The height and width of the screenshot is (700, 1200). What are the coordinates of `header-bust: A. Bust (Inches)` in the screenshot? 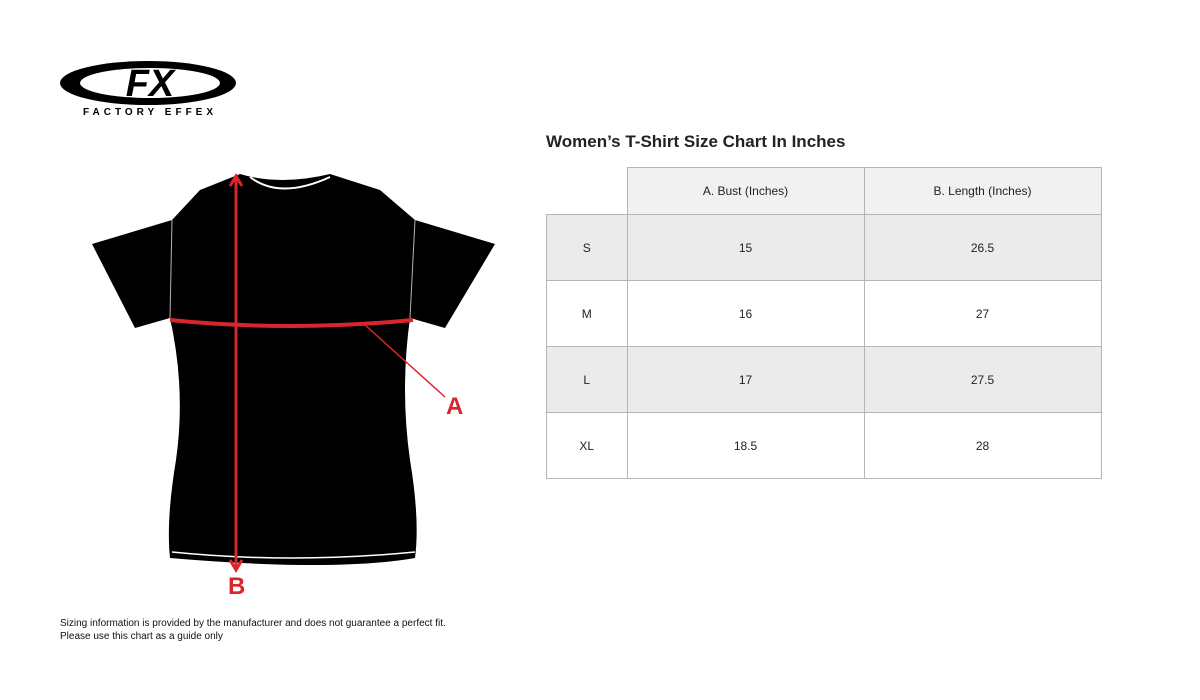 It's located at (745, 191).